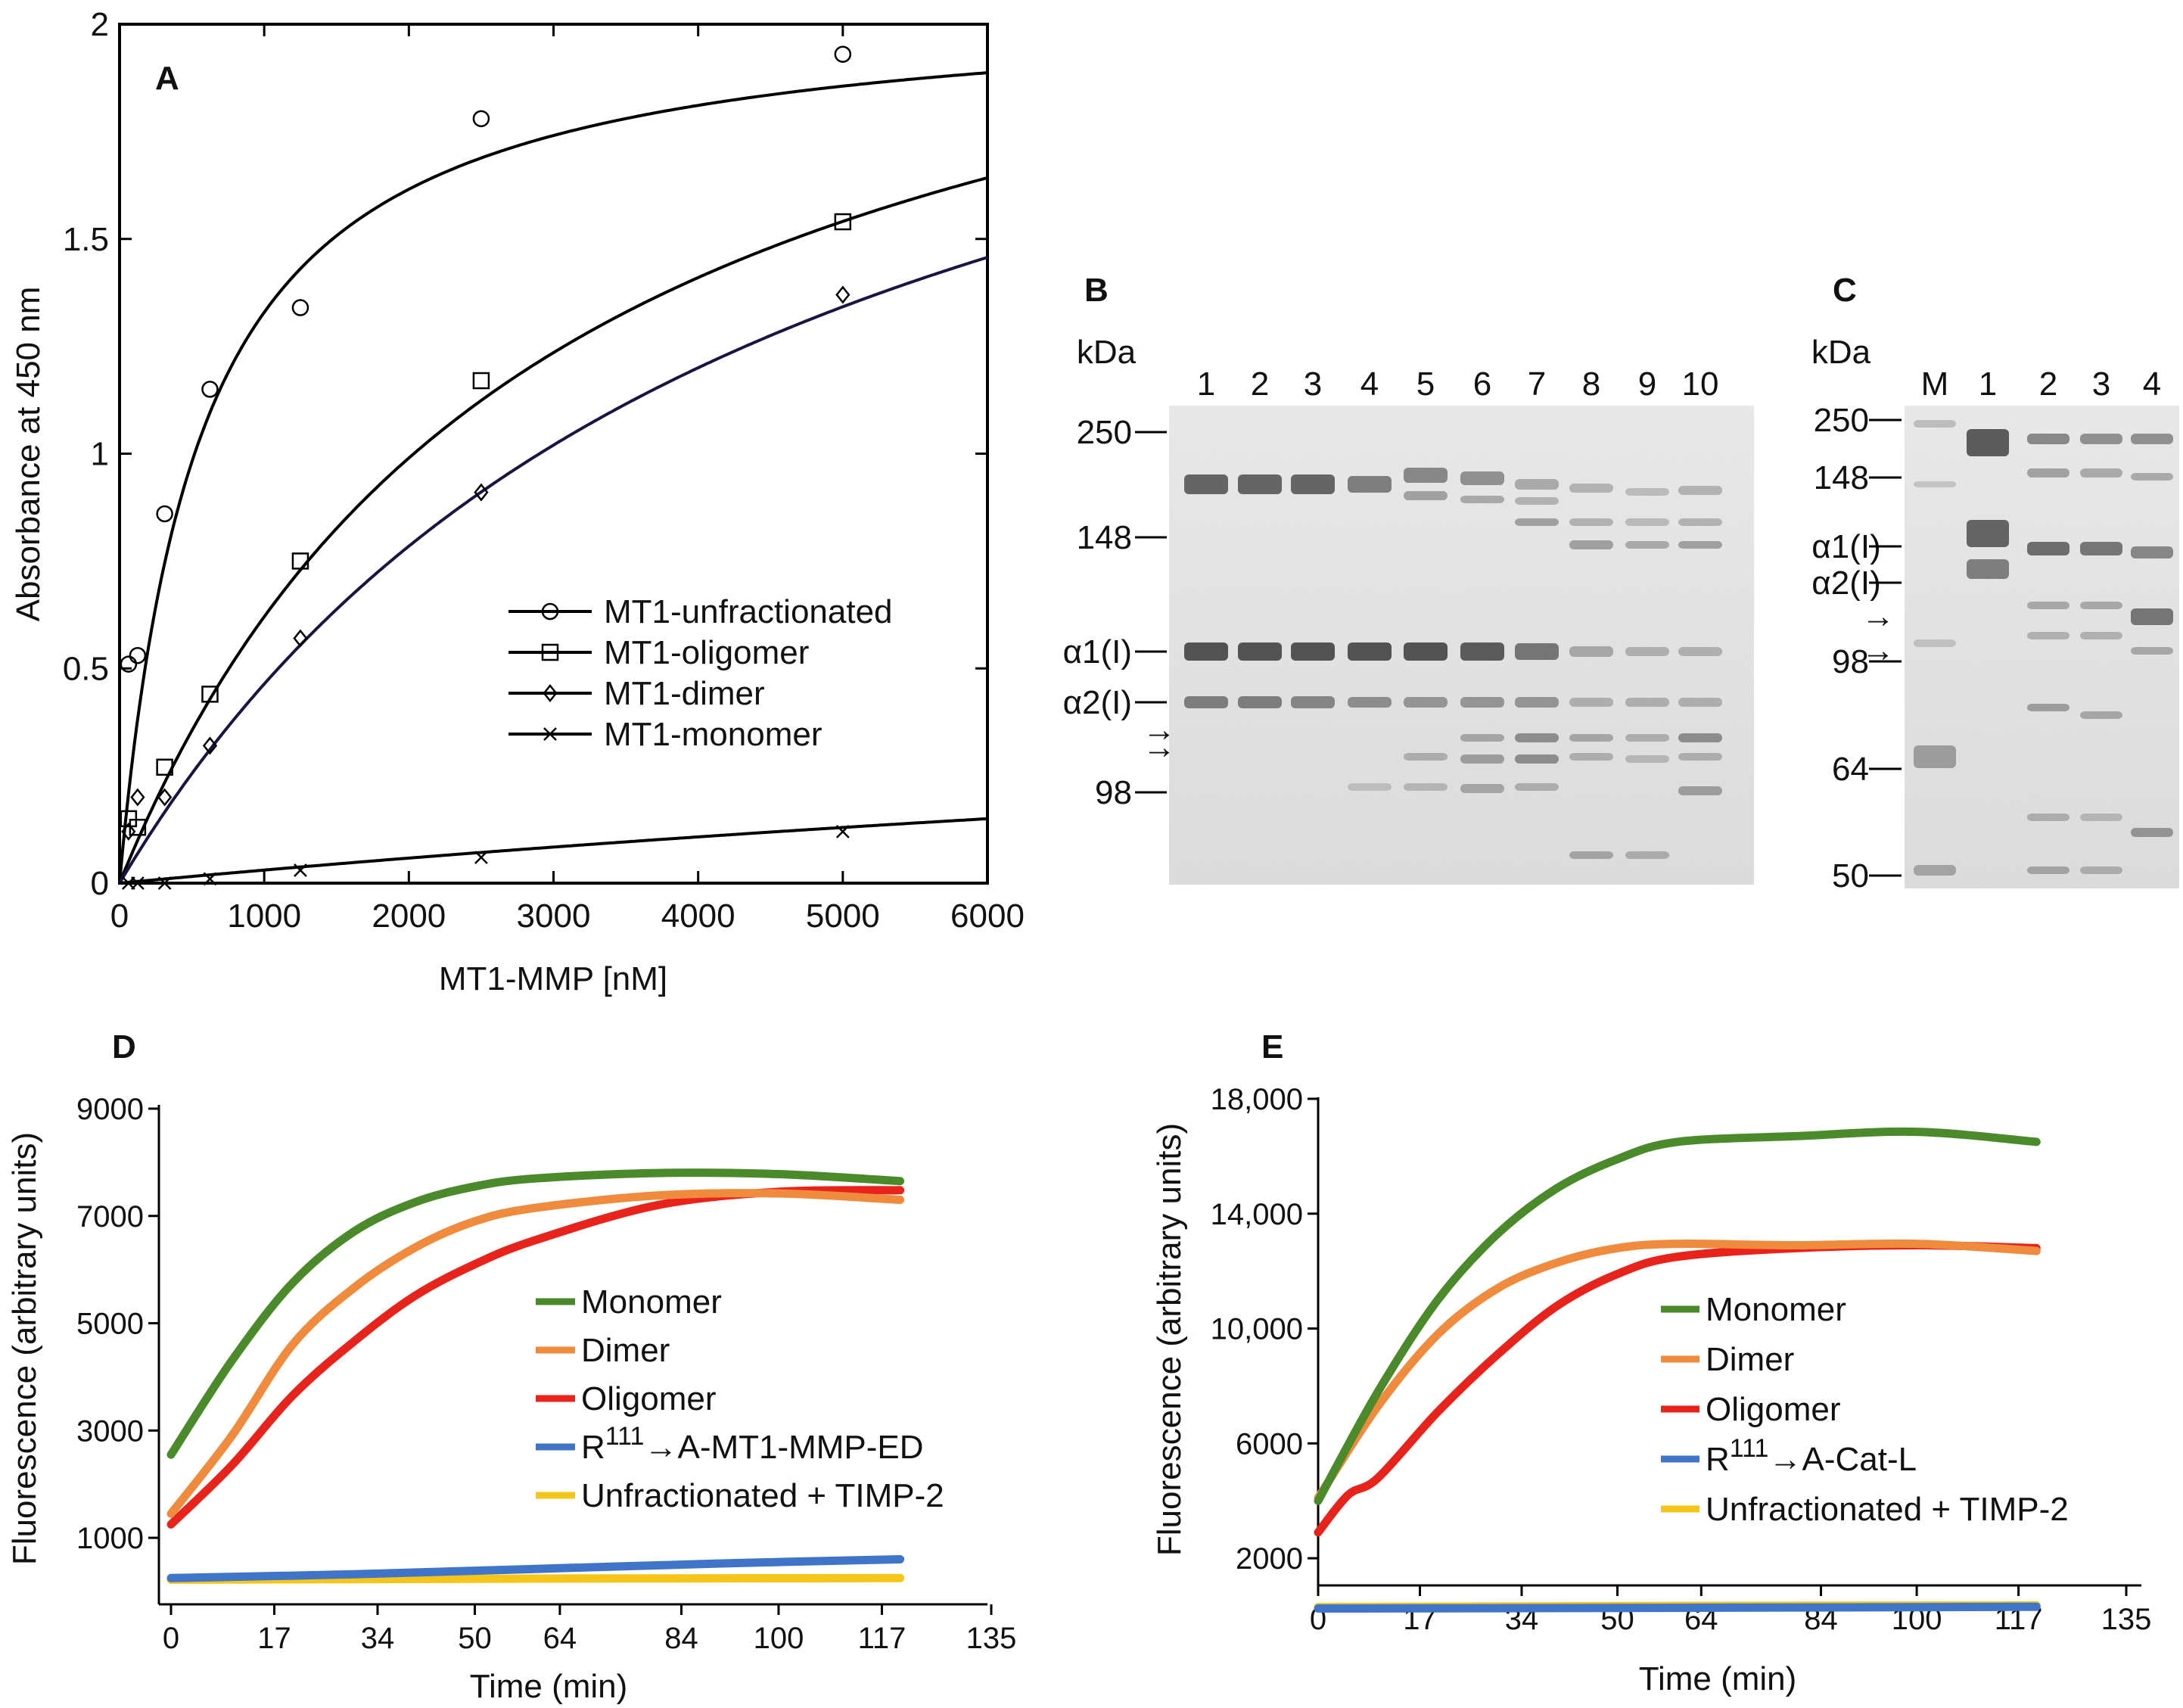 The height and width of the screenshot is (1708, 2183). What do you see at coordinates (100, 454) in the screenshot?
I see `panel-a-y-tick-label: 1` at bounding box center [100, 454].